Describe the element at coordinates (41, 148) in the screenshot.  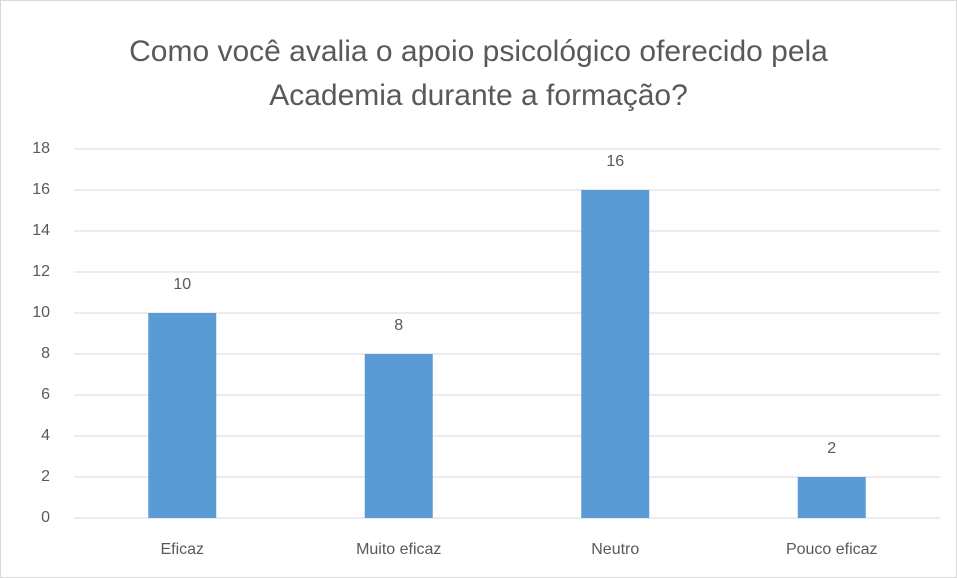
I see `y-tick-label: 18` at that location.